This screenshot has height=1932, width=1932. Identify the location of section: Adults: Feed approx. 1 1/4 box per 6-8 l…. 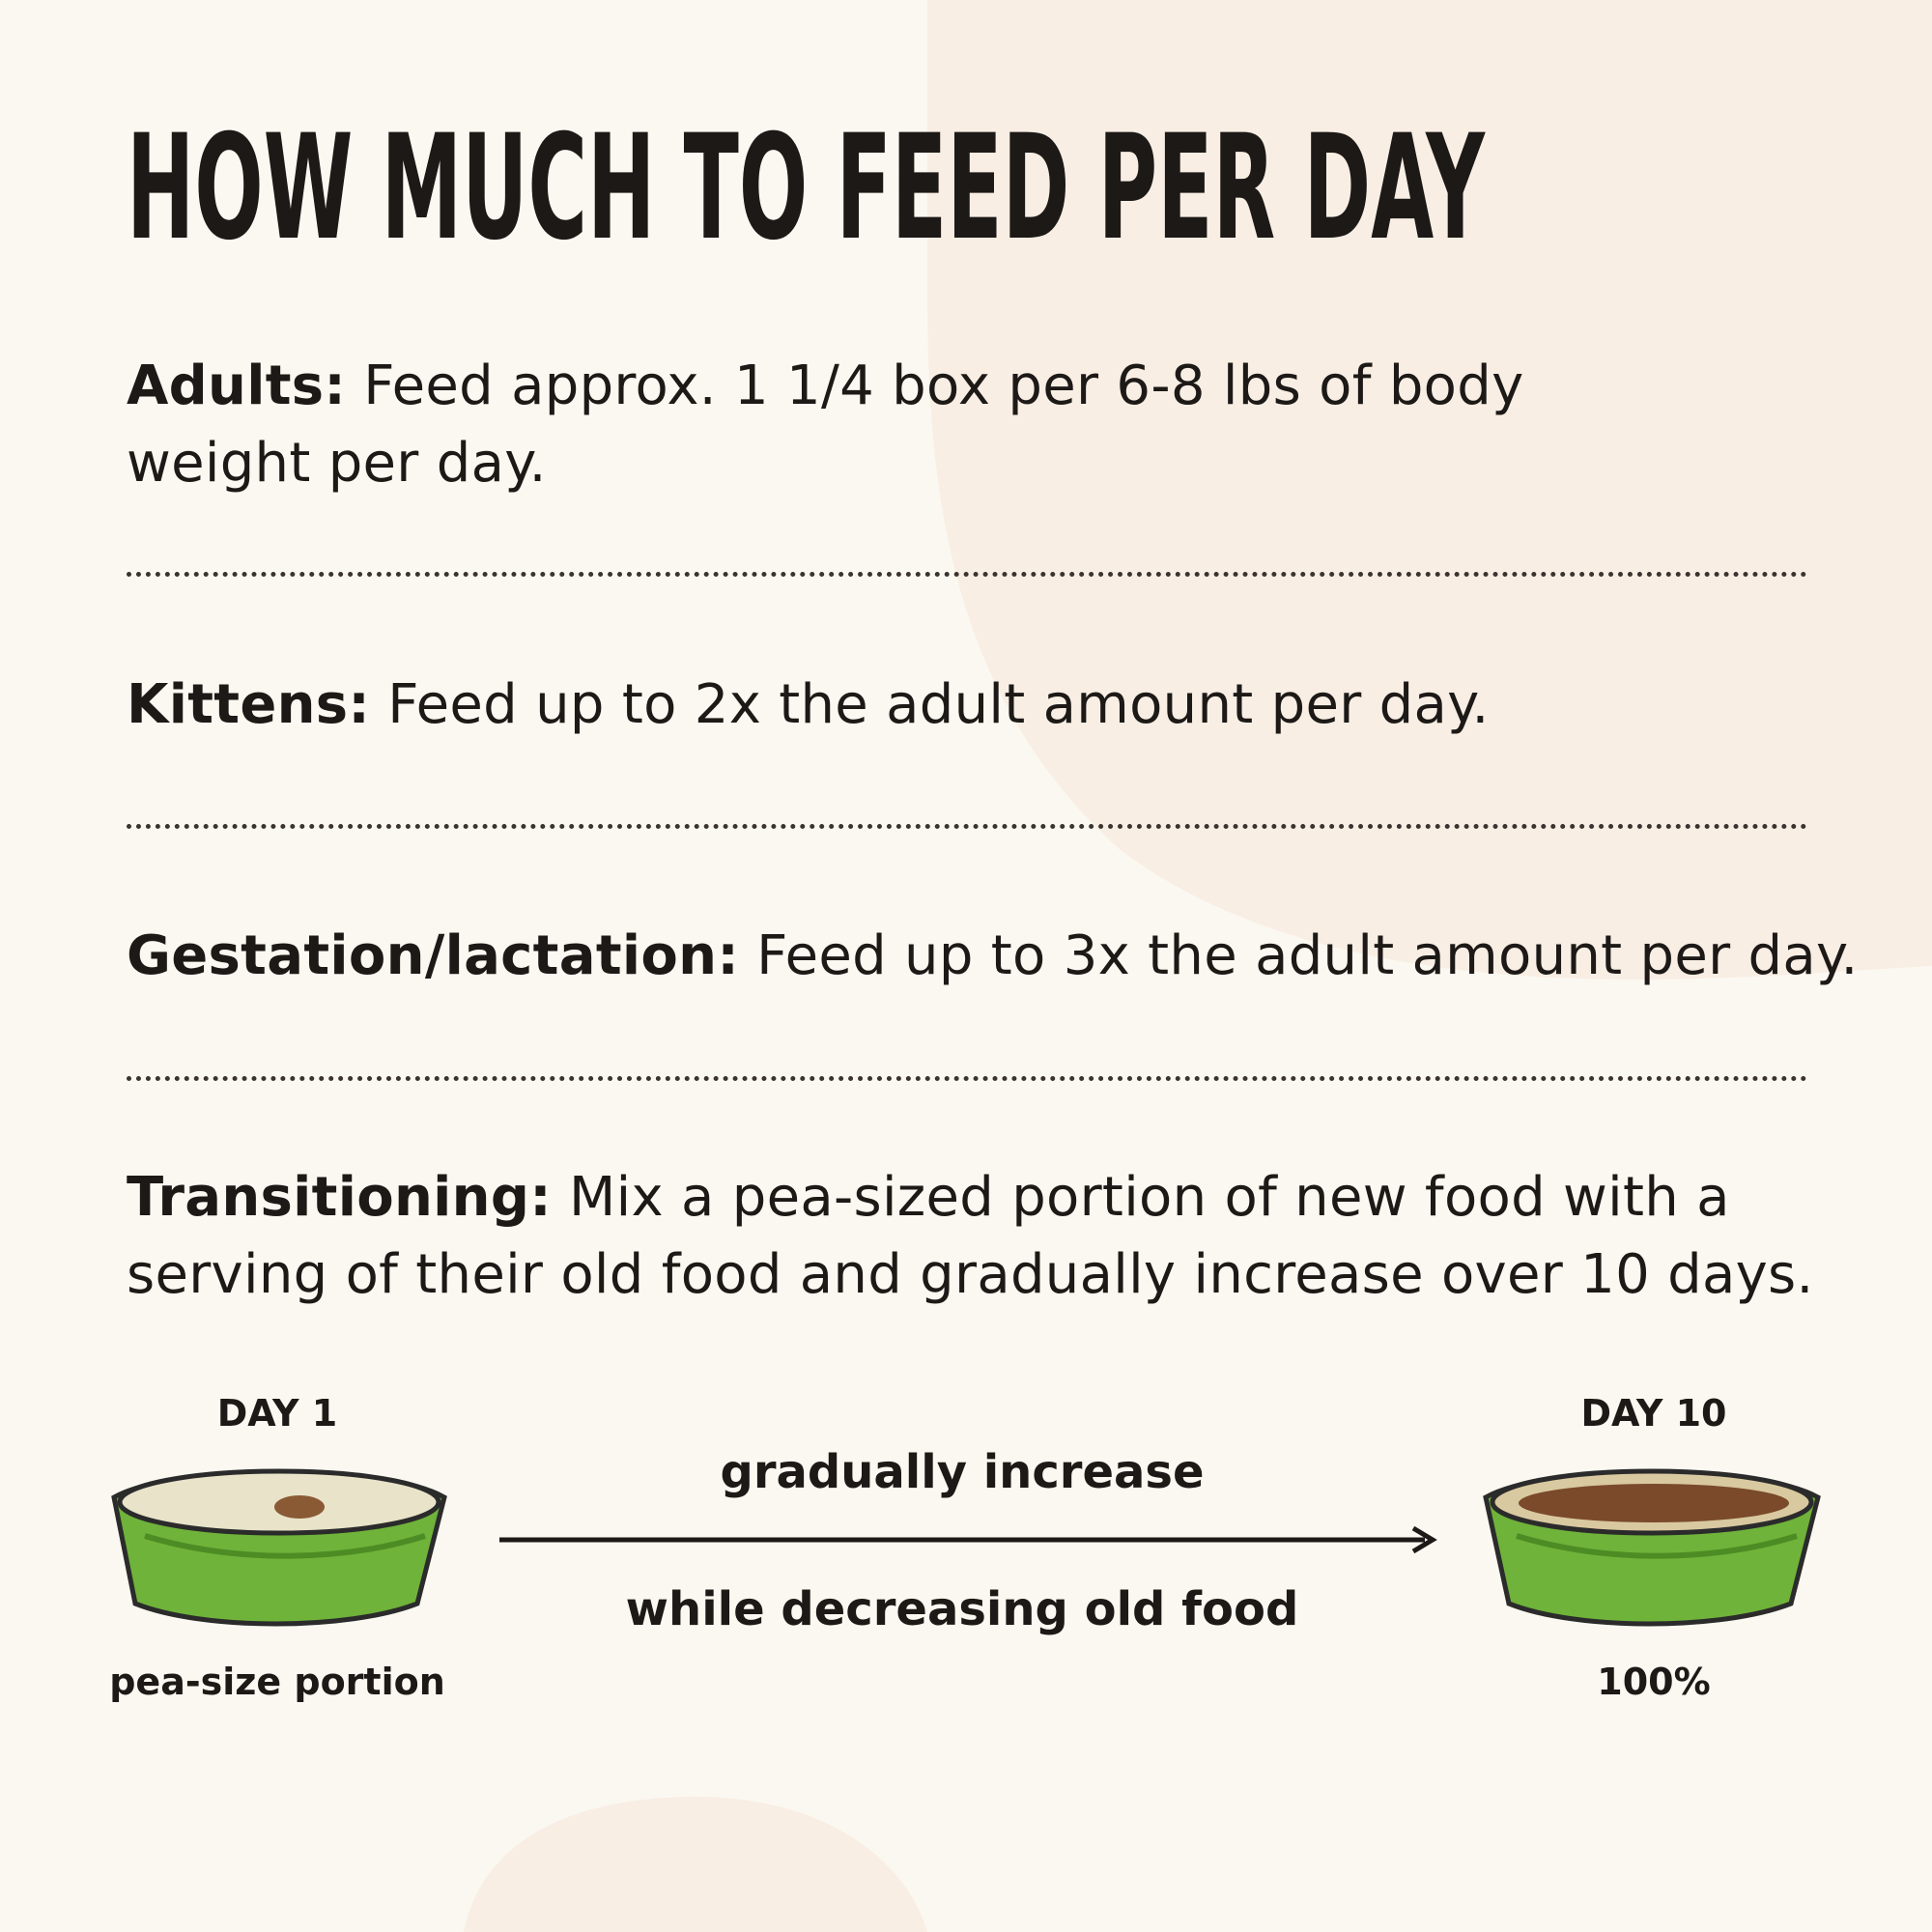
(923, 425).